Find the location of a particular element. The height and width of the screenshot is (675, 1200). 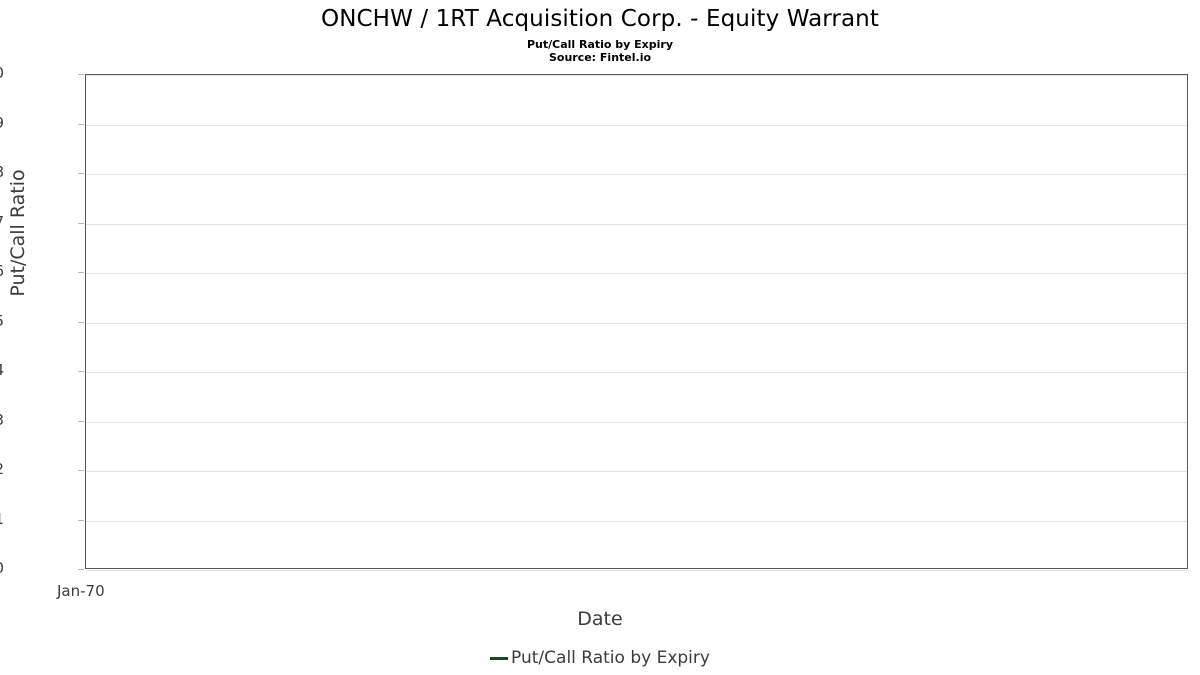

y-axis-tick-label: 0.8 is located at coordinates (2, 172).